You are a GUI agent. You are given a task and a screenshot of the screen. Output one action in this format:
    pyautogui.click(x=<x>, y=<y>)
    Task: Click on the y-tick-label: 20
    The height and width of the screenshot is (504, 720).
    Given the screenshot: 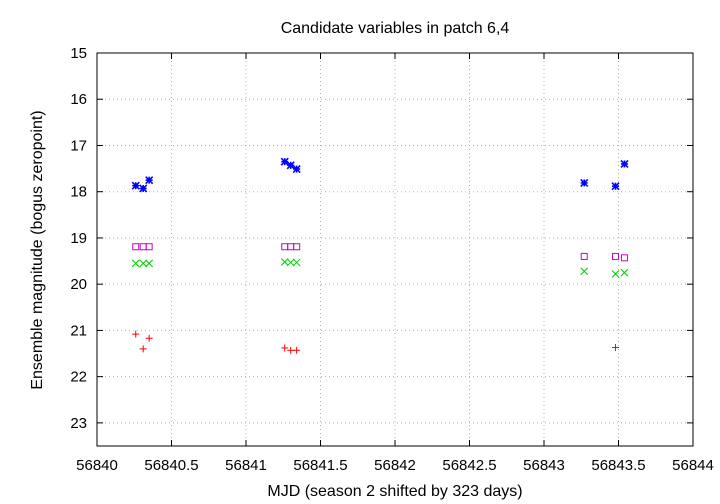 What is the action you would take?
    pyautogui.click(x=78, y=284)
    